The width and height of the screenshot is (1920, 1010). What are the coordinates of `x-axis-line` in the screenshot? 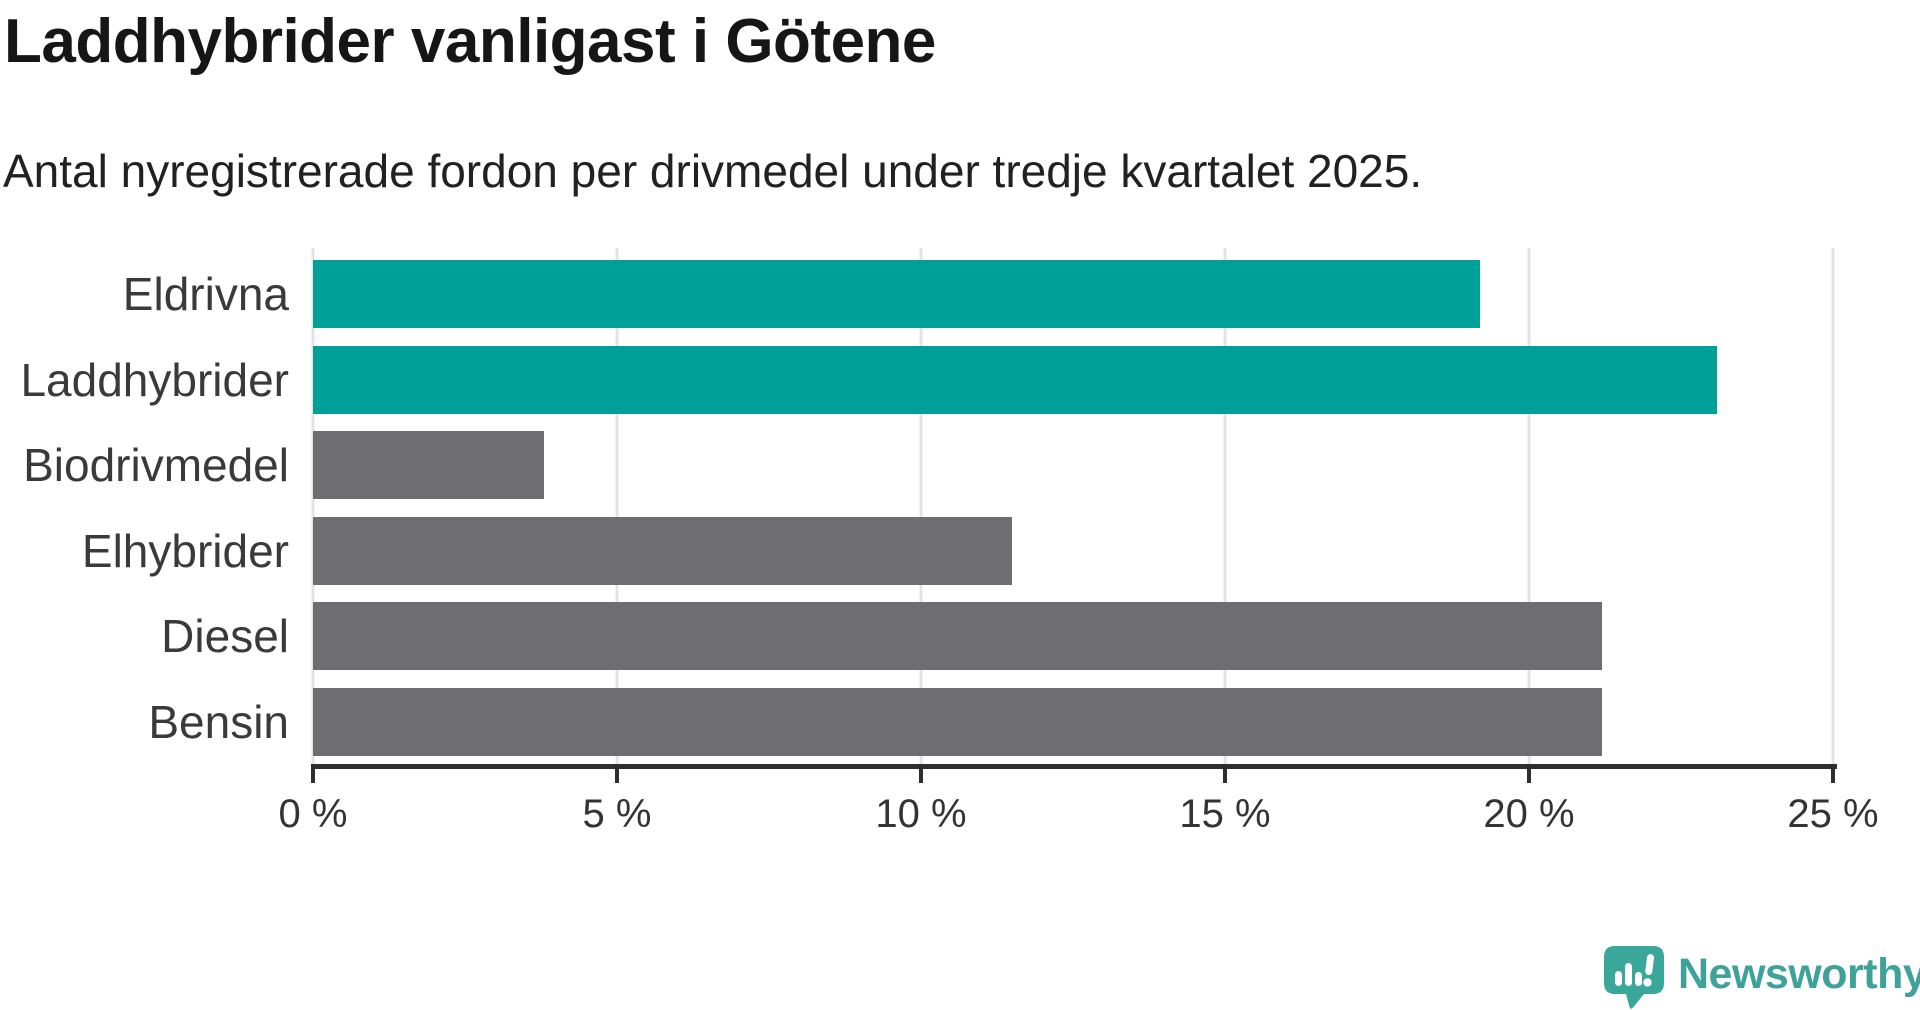 It's located at (1074, 766).